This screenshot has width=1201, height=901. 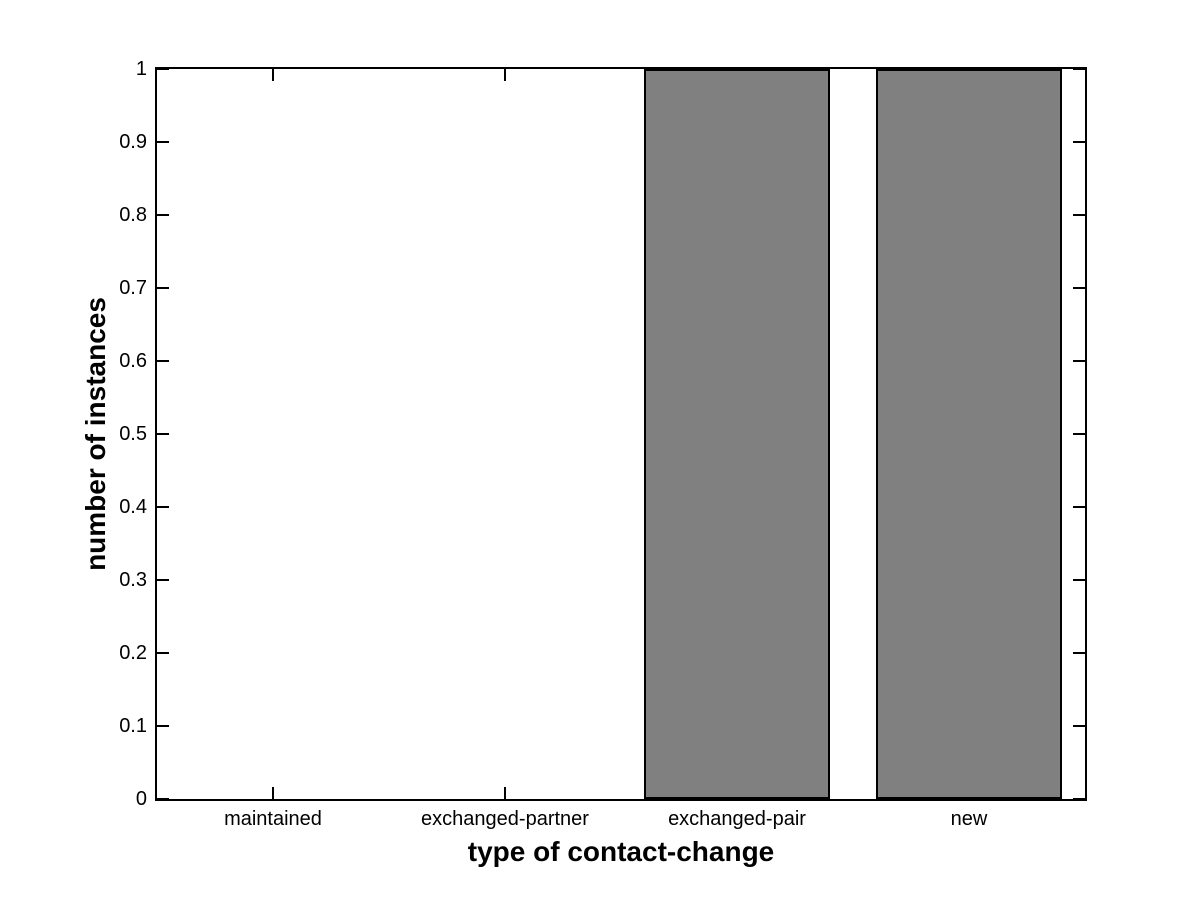 I want to click on x-tick-label-new: new, so click(x=969, y=819).